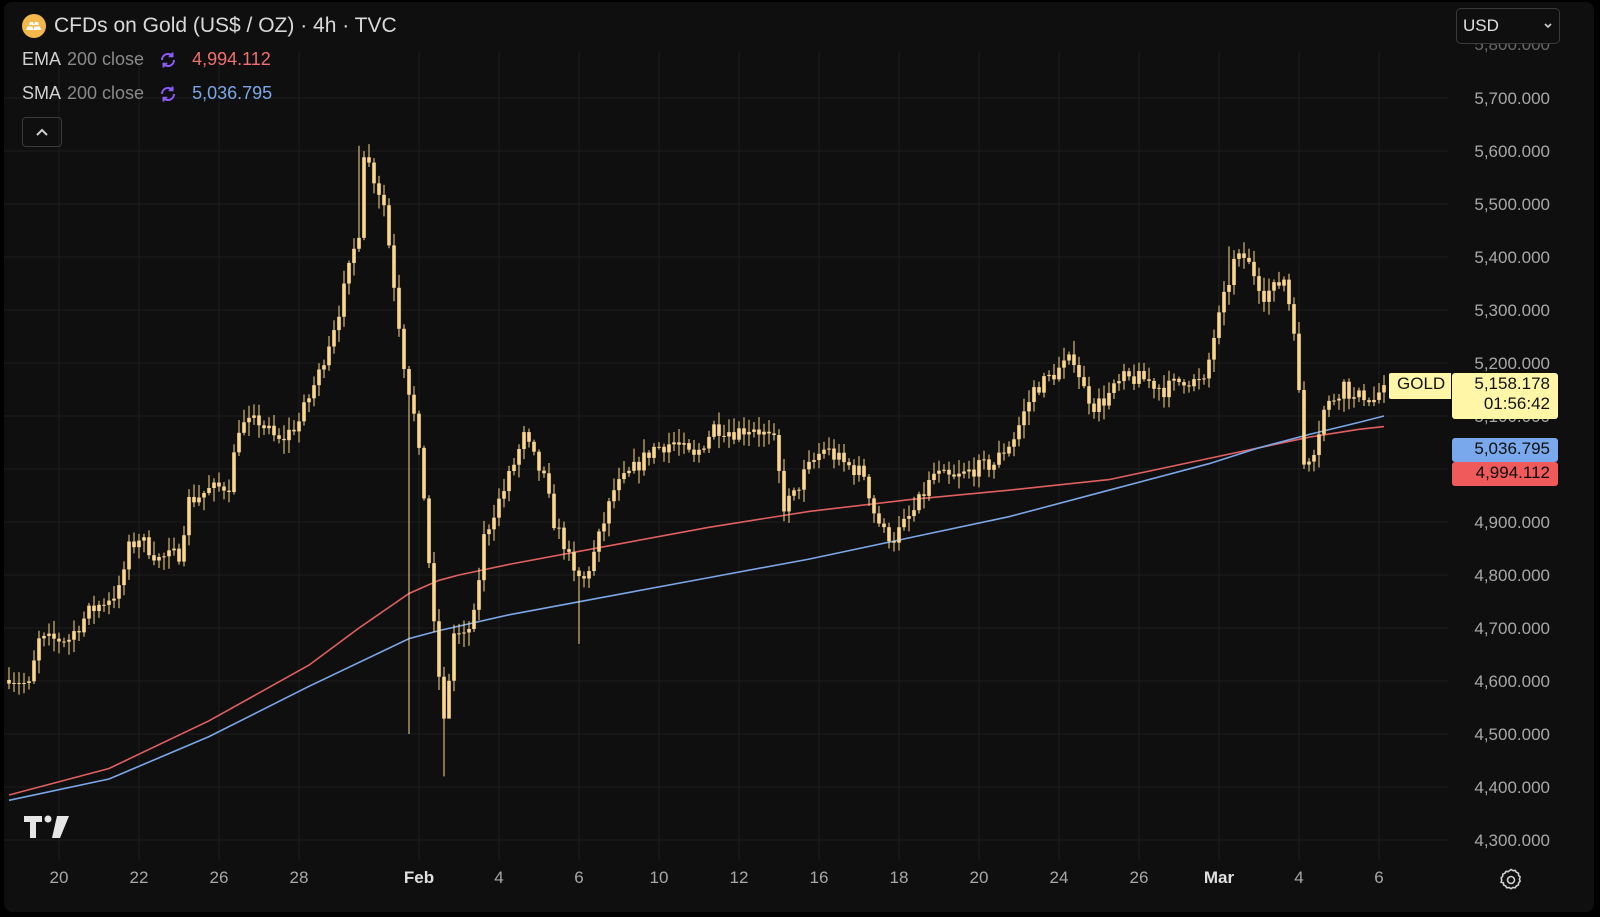 The height and width of the screenshot is (917, 1600). Describe the element at coordinates (42, 132) in the screenshot. I see `collapse-legend-button` at that location.